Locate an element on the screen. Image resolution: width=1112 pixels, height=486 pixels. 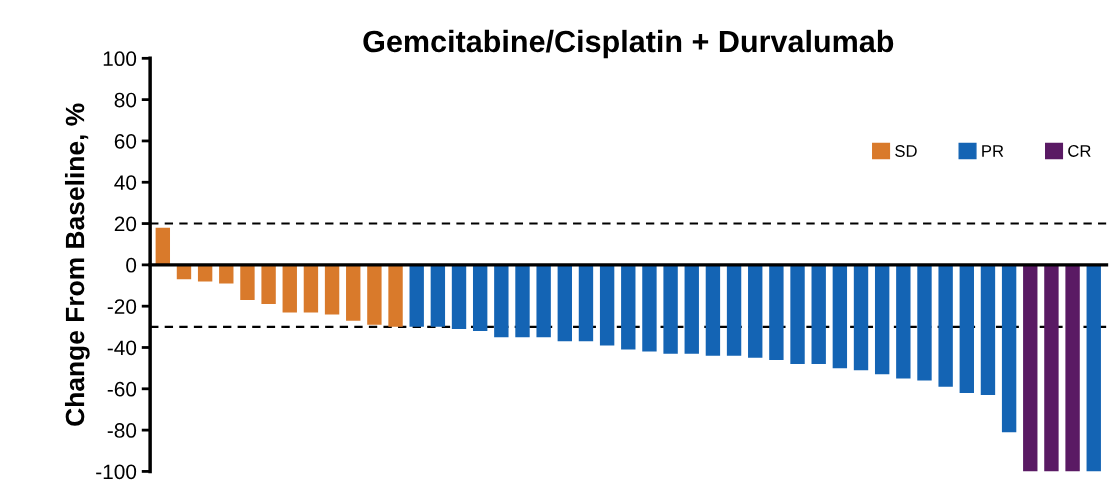
y-tick-label: -100 is located at coordinates (116, 472).